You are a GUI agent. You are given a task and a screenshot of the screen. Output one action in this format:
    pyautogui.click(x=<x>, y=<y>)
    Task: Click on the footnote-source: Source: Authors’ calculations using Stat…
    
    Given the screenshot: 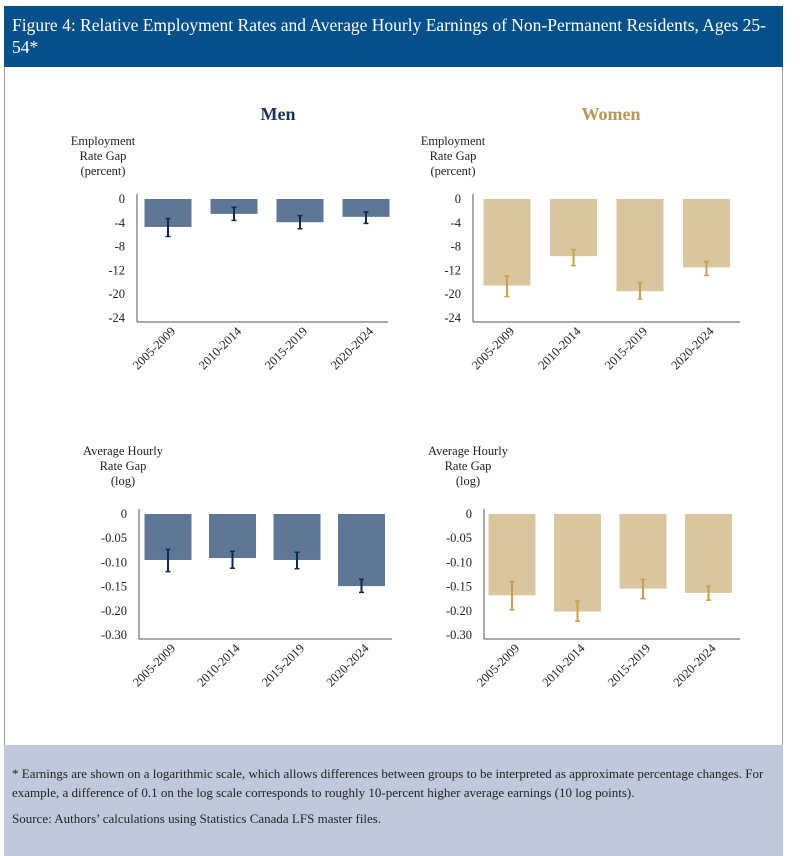 What is the action you would take?
    pyautogui.click(x=197, y=818)
    